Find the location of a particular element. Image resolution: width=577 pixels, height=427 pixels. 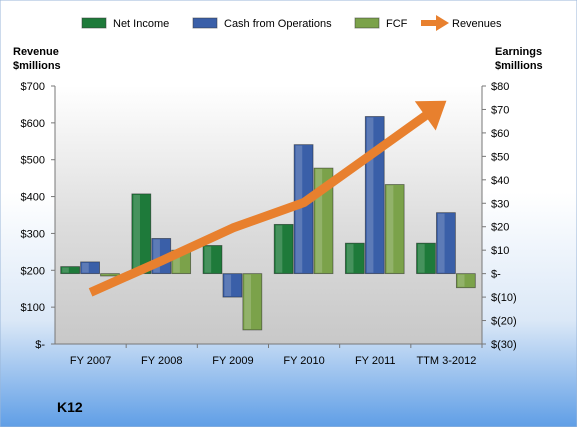

left-axis-tick-label: $100 is located at coordinates (33, 308).